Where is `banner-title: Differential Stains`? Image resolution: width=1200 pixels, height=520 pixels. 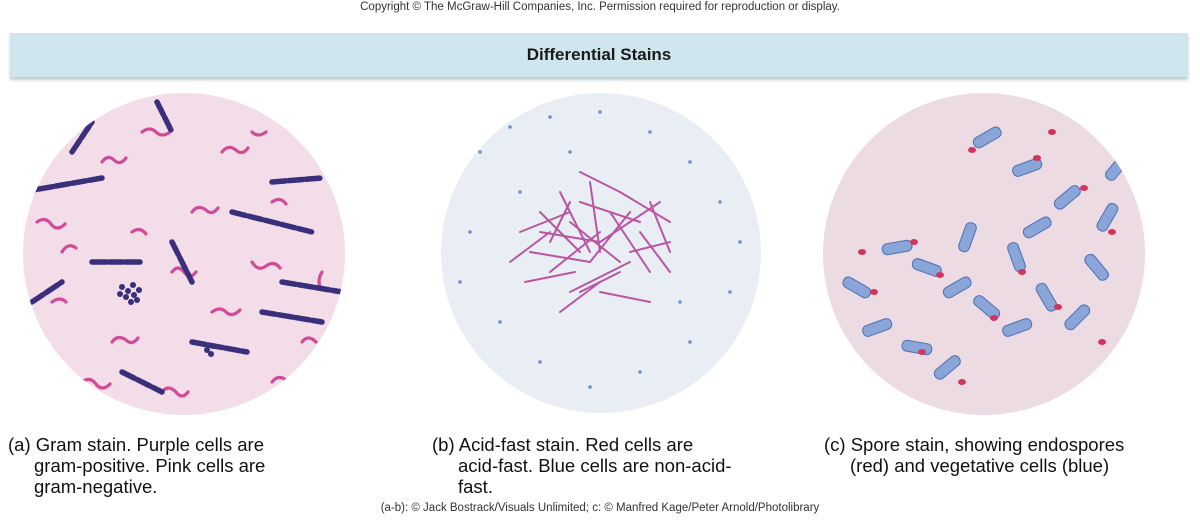
banner-title: Differential Stains is located at coordinates (599, 54).